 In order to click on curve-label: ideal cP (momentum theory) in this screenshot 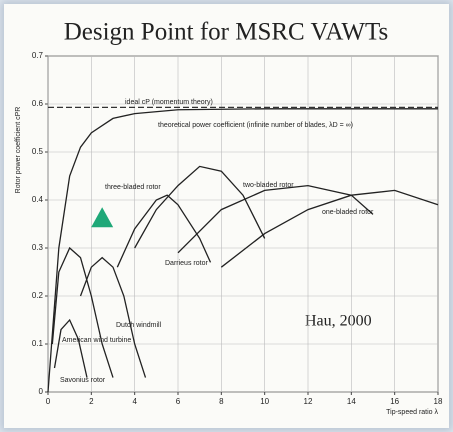, I will do `click(169, 102)`.